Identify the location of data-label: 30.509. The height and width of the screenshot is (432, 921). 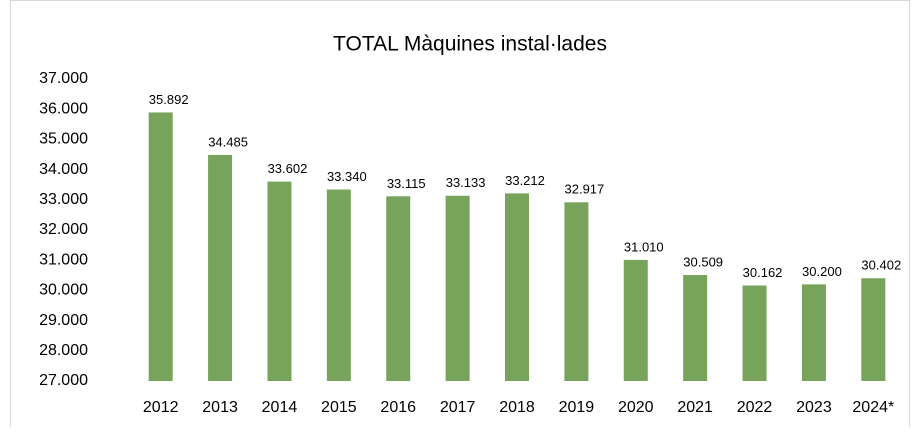
(703, 261).